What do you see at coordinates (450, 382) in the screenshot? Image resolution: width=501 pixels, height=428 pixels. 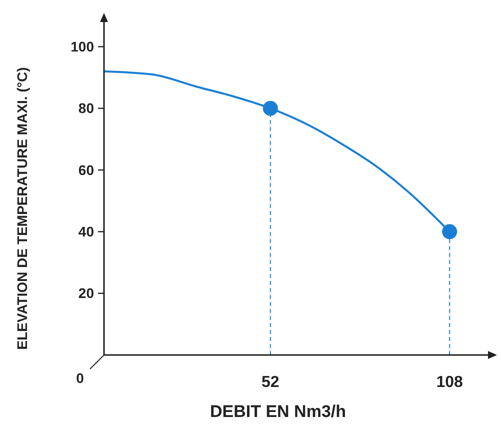 I see `x-tick-label: 108` at bounding box center [450, 382].